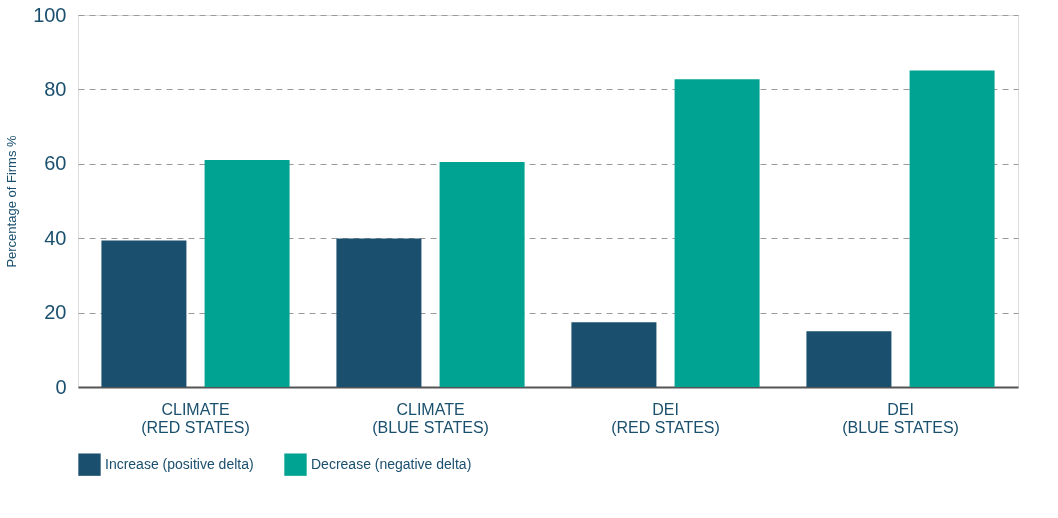  Describe the element at coordinates (61, 386) in the screenshot. I see `y-tick-label: 0` at that location.